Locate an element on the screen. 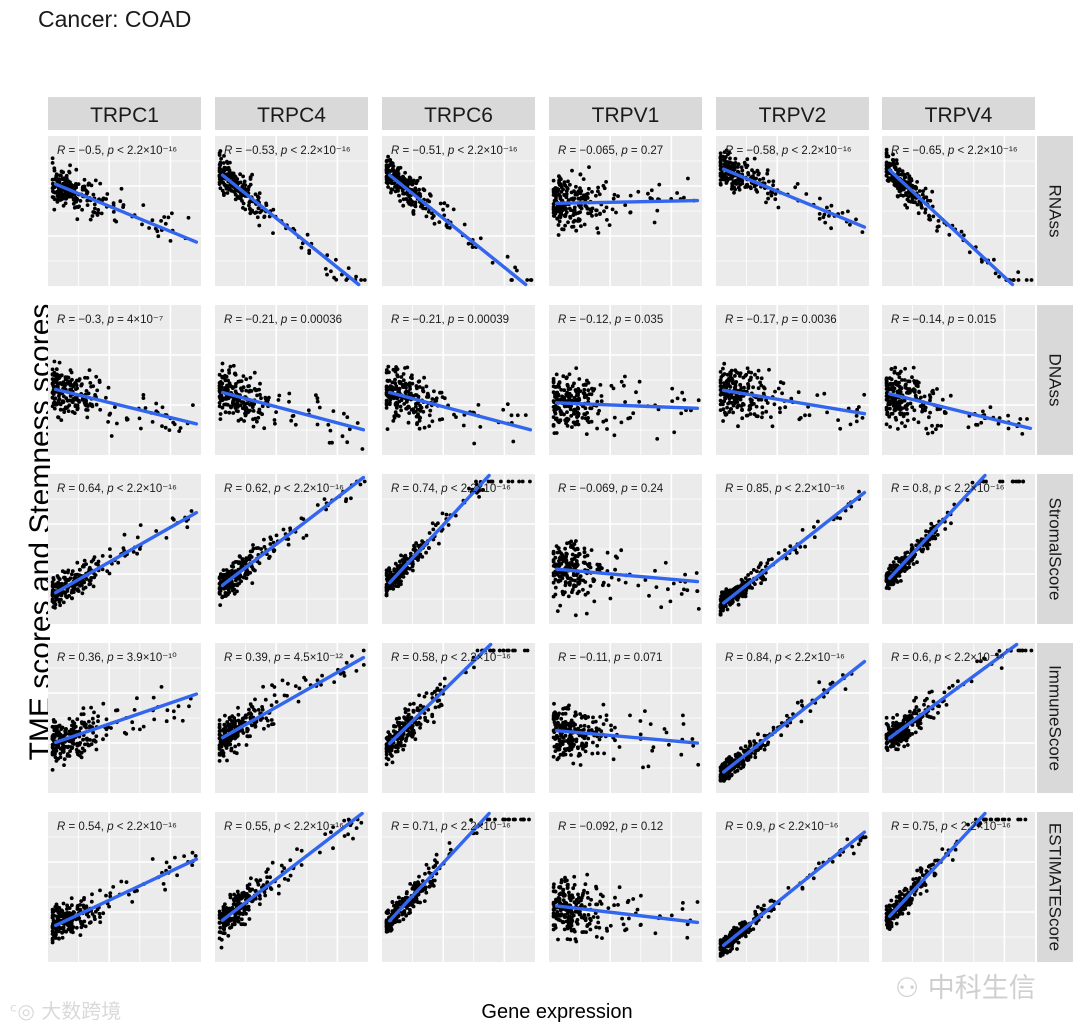  panel-trpv4-rnass: R = −0.65, p < 2.2×10⁻¹⁶ is located at coordinates (958, 211).